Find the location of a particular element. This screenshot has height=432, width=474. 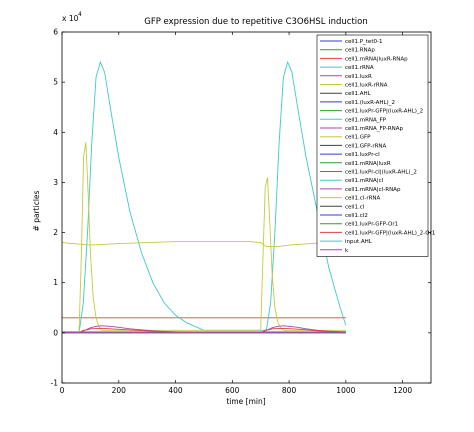

legend-label: cell1.mRNA|cI is located at coordinates (364, 181).